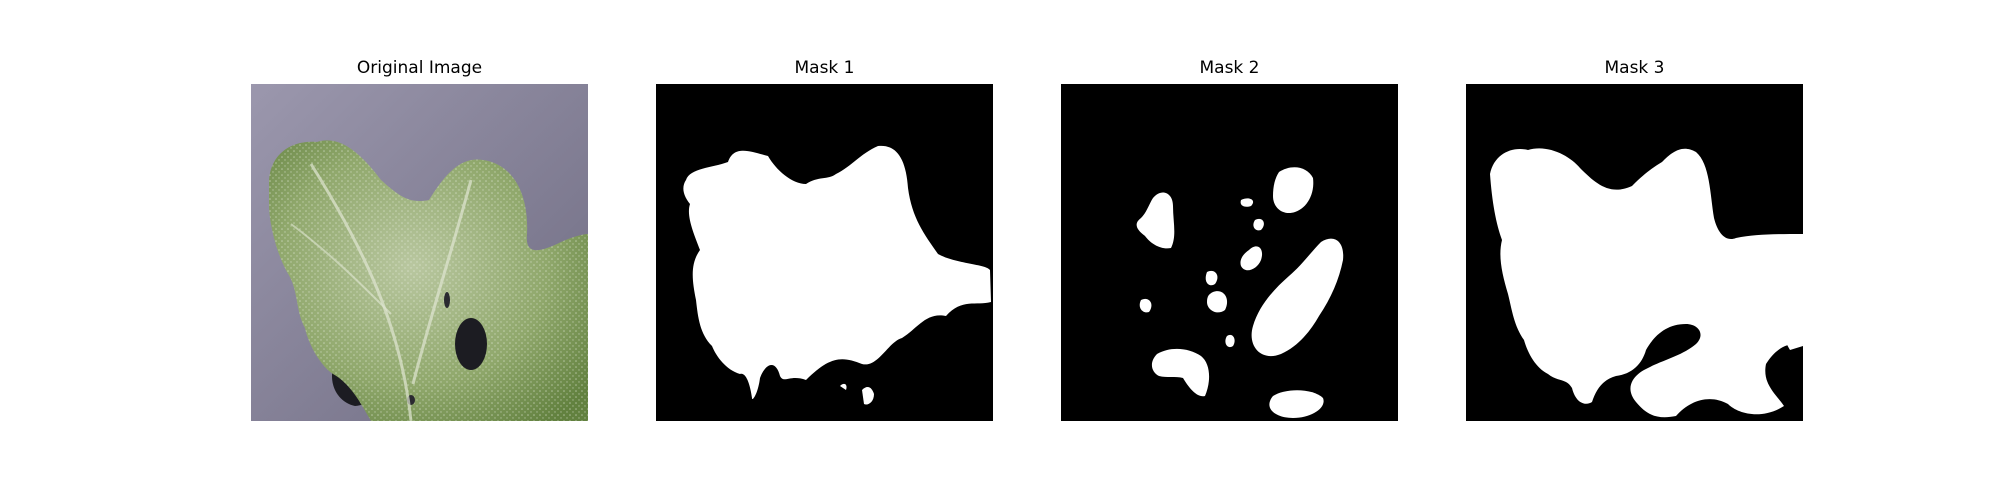  I want to click on original-image, so click(419, 252).